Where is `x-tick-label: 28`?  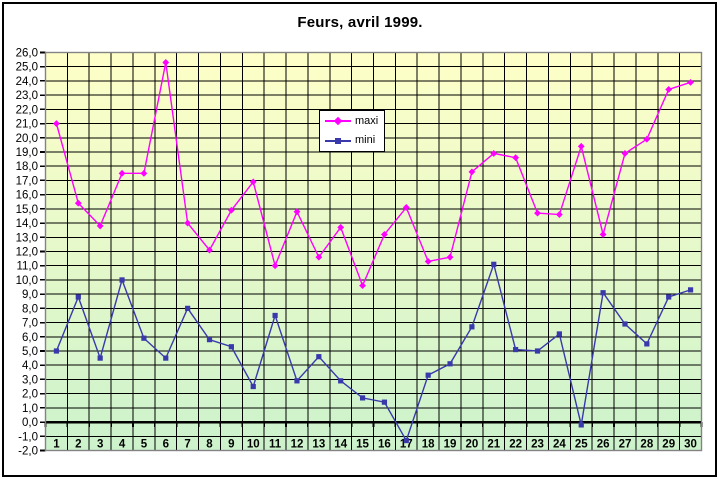 x-tick-label: 28 is located at coordinates (646, 445).